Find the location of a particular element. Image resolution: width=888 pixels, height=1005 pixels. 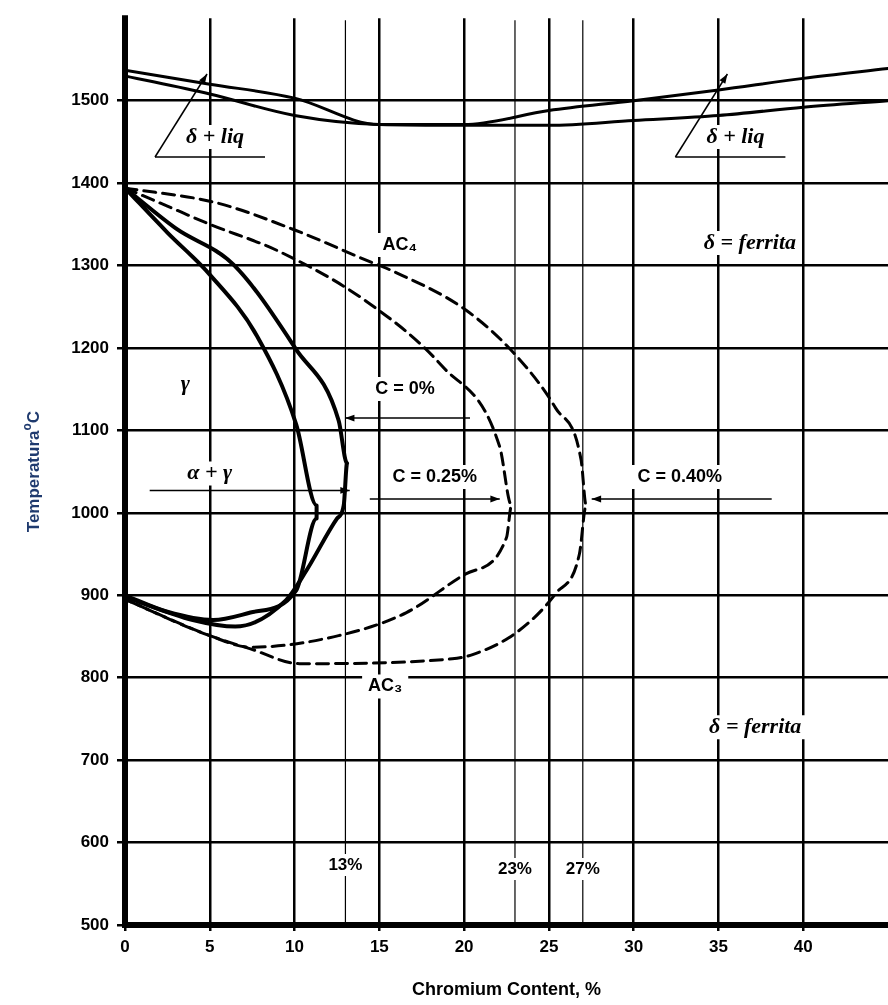

x-tick-label: 30 is located at coordinates (634, 946).